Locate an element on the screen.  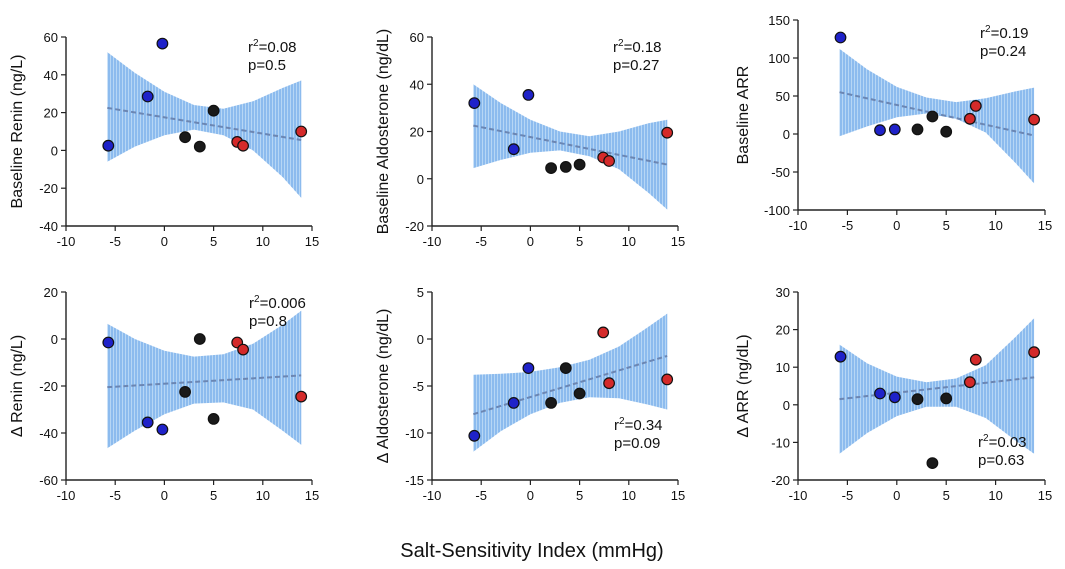
r-squared-label: r2=0.03 is located at coordinates (1002, 442).